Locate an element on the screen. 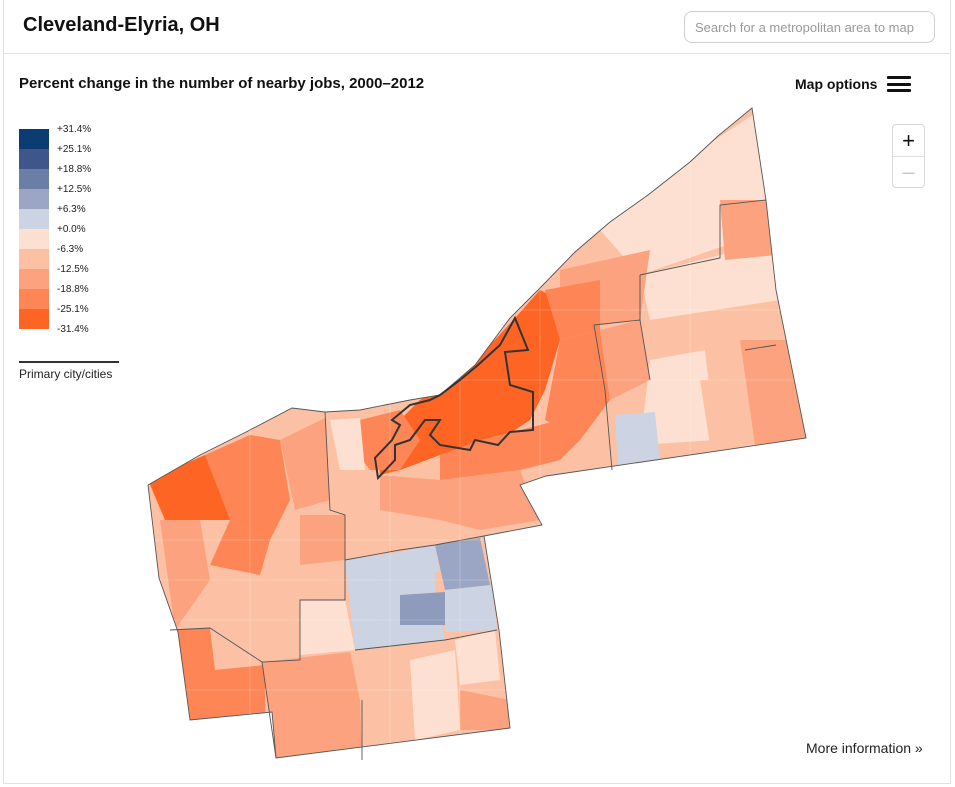 The width and height of the screenshot is (955, 787). map-options-label: Map options is located at coordinates (836, 84).